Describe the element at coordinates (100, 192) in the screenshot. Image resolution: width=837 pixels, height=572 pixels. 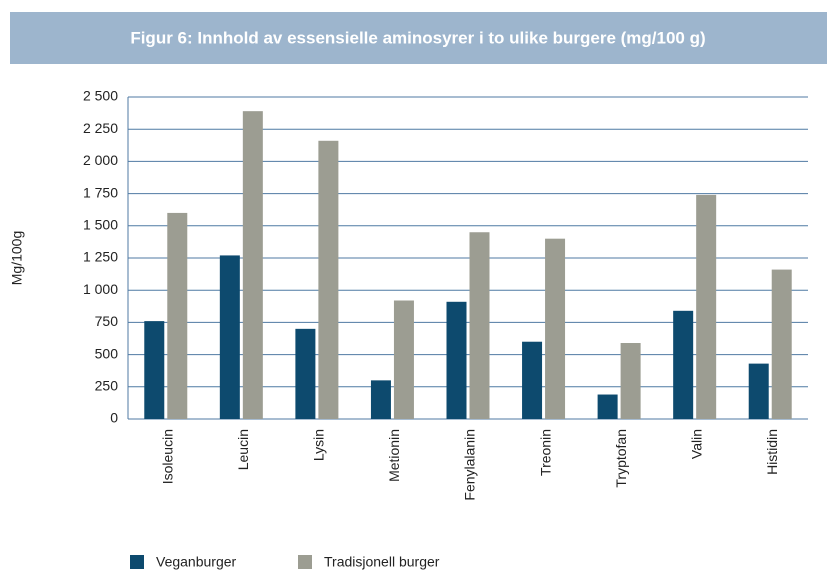
I see `y-tick-label: 1 750` at that location.